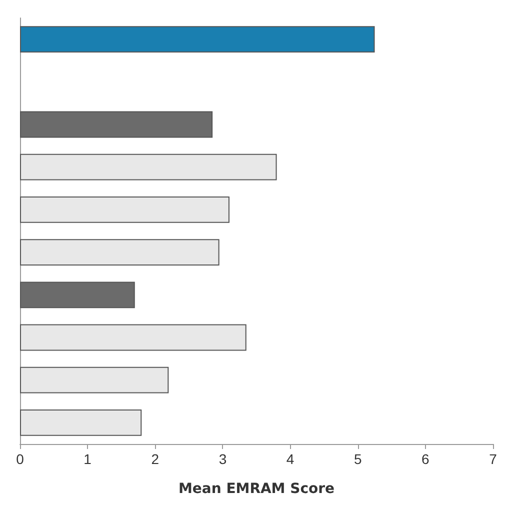  Describe the element at coordinates (358, 459) in the screenshot. I see `x-tick-label: 5` at that location.